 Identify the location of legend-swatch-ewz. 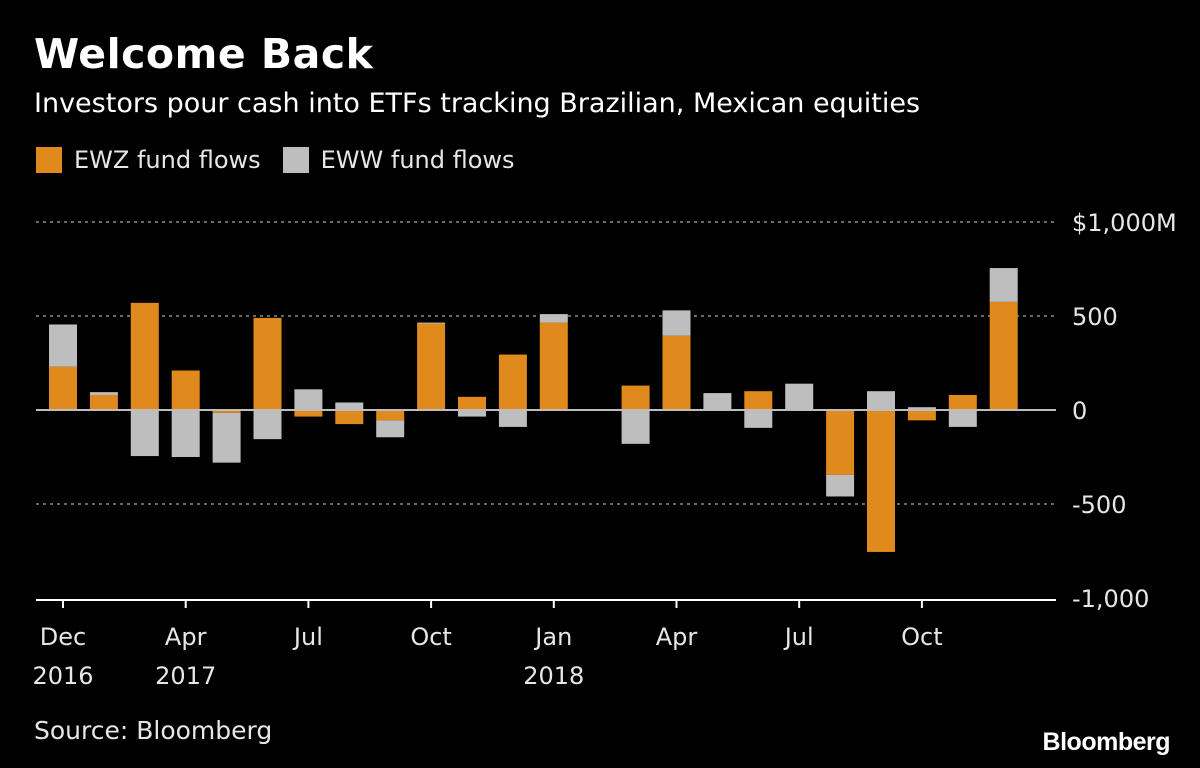
(49, 160).